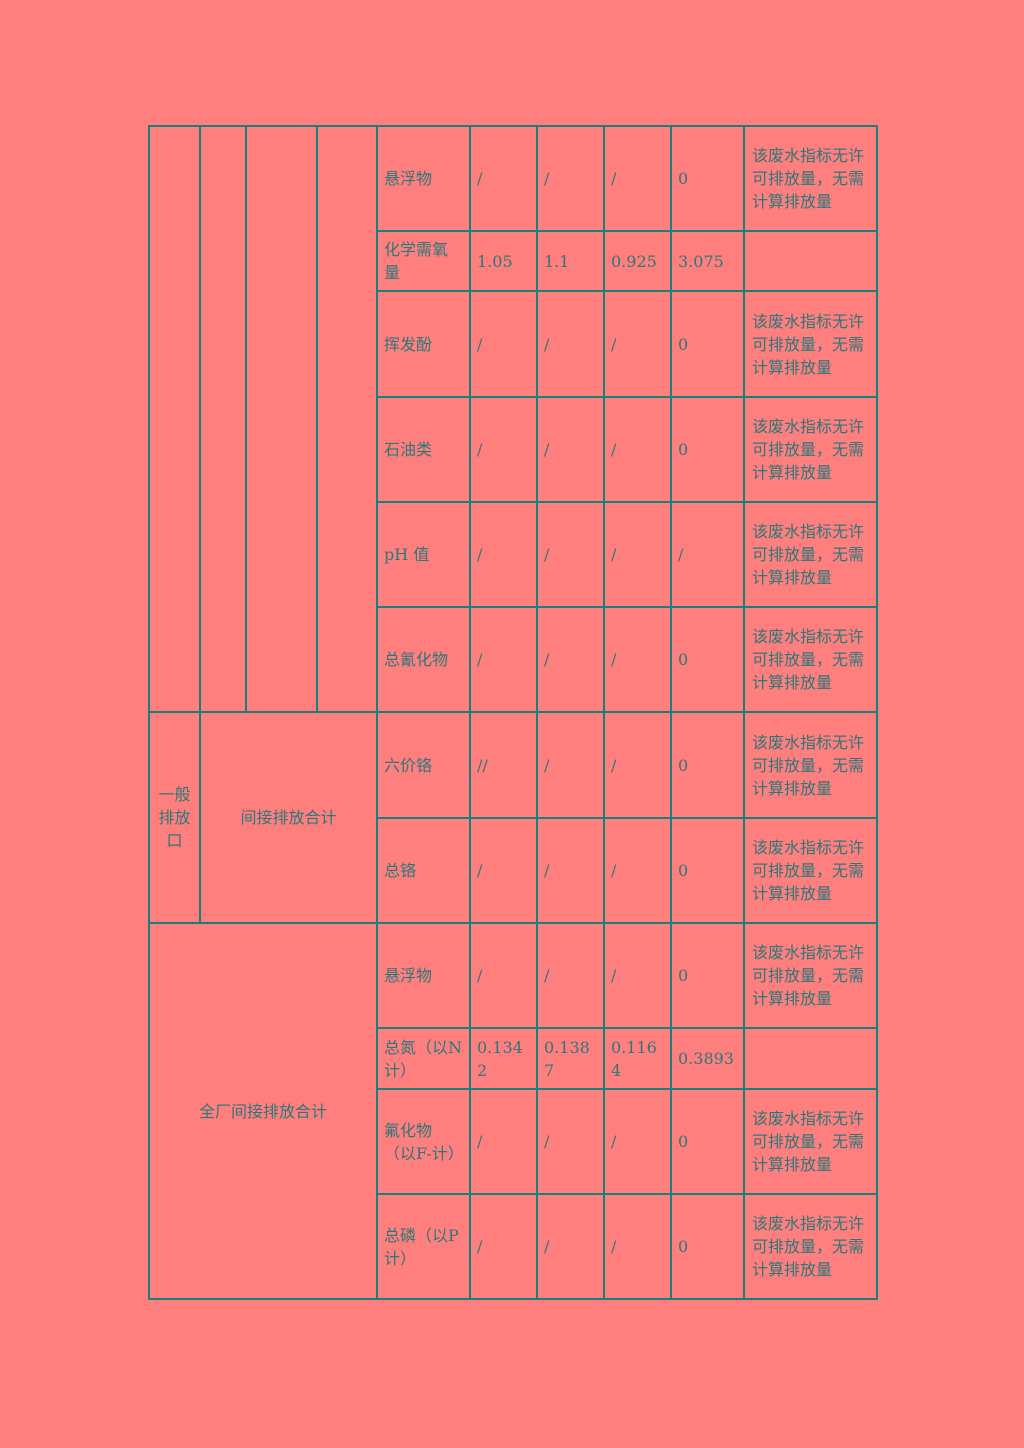  Describe the element at coordinates (423, 765) in the screenshot. I see `pollutant-cell: 六价铬` at that location.